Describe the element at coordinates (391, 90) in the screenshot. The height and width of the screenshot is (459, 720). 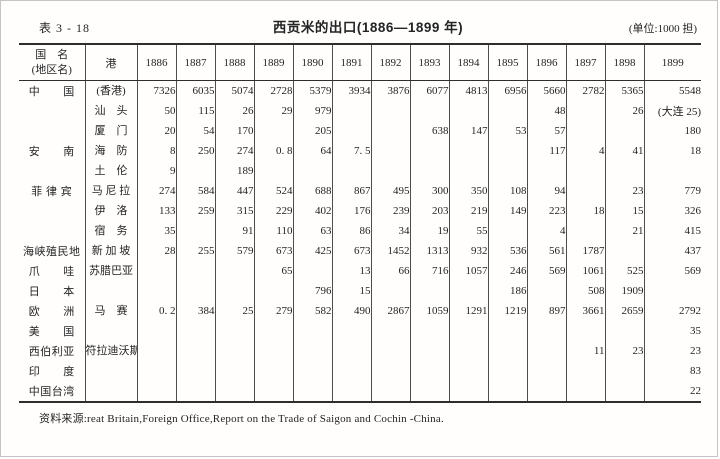
I see `value-cell: 3876` at that location.